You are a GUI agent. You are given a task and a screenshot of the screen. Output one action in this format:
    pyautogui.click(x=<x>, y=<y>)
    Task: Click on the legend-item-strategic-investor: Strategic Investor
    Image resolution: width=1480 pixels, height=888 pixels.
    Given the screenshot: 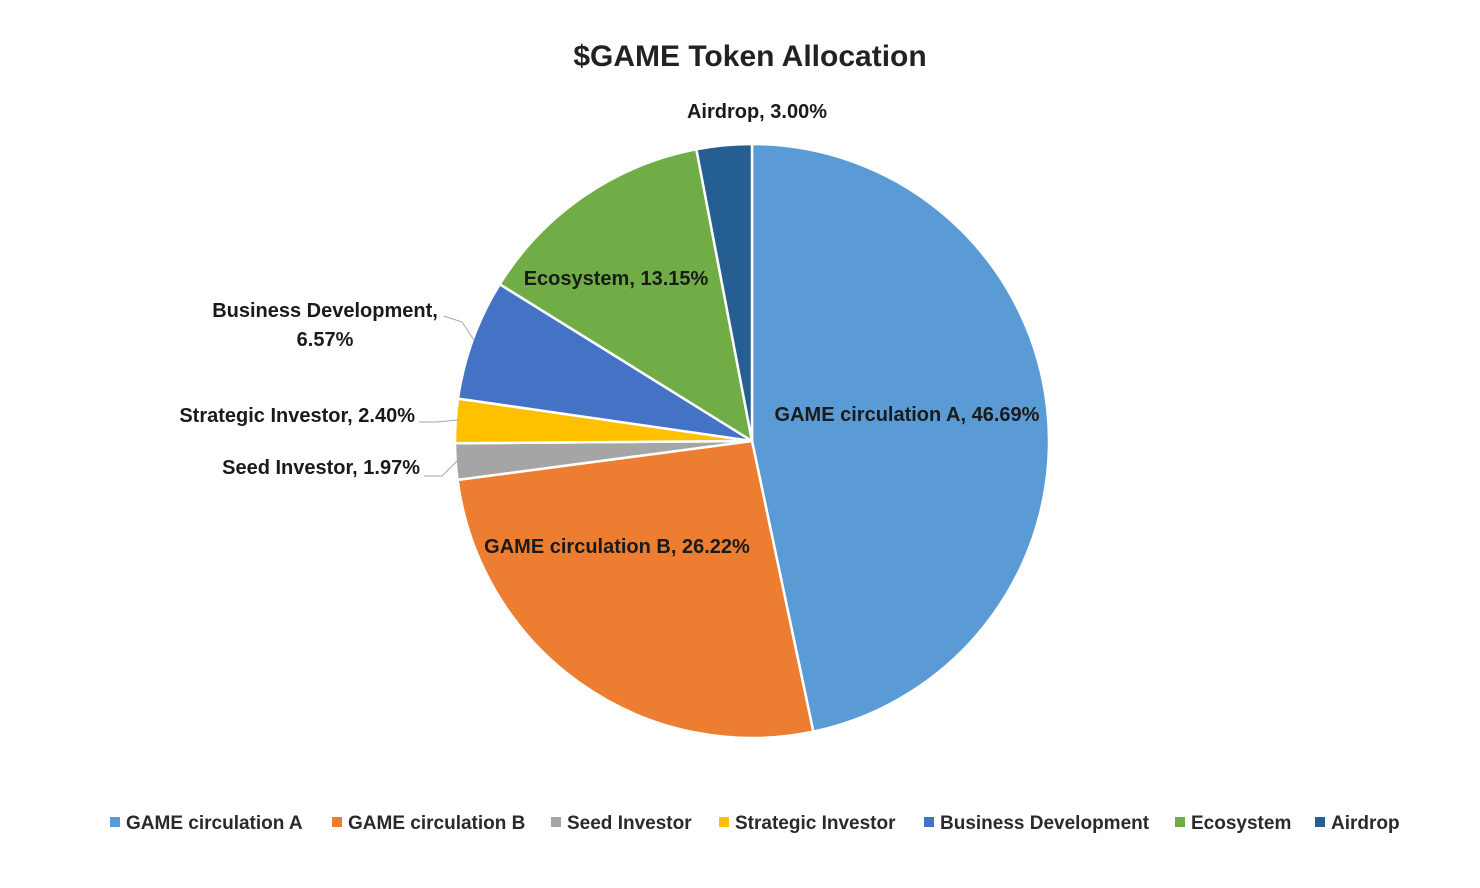 What is the action you would take?
    pyautogui.click(x=807, y=823)
    